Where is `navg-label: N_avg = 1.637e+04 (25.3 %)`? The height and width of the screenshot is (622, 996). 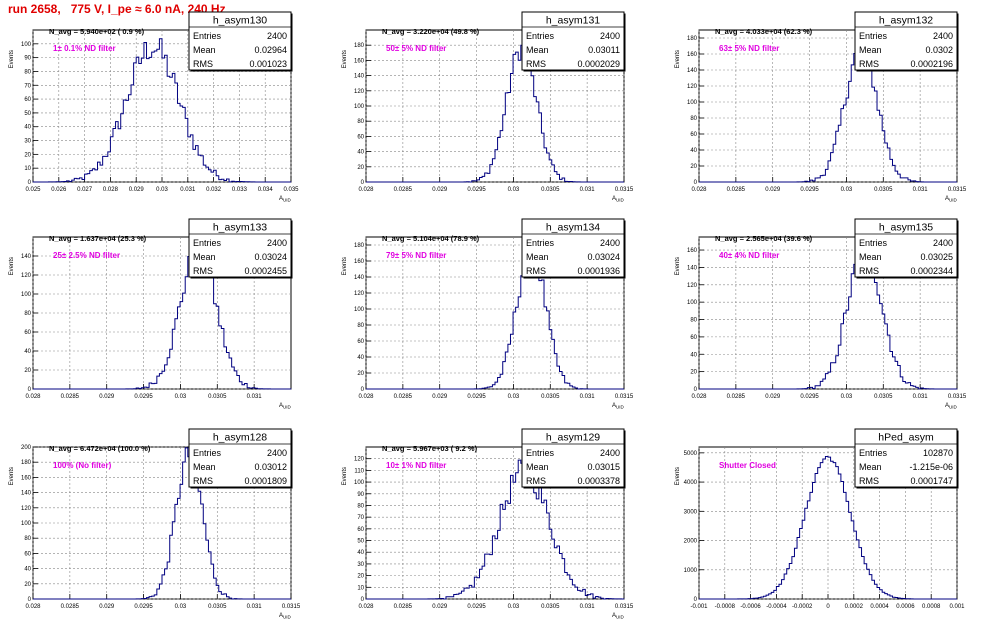
navg-label: N_avg = 1.637e+04 (25.3 %) is located at coordinates (98, 238).